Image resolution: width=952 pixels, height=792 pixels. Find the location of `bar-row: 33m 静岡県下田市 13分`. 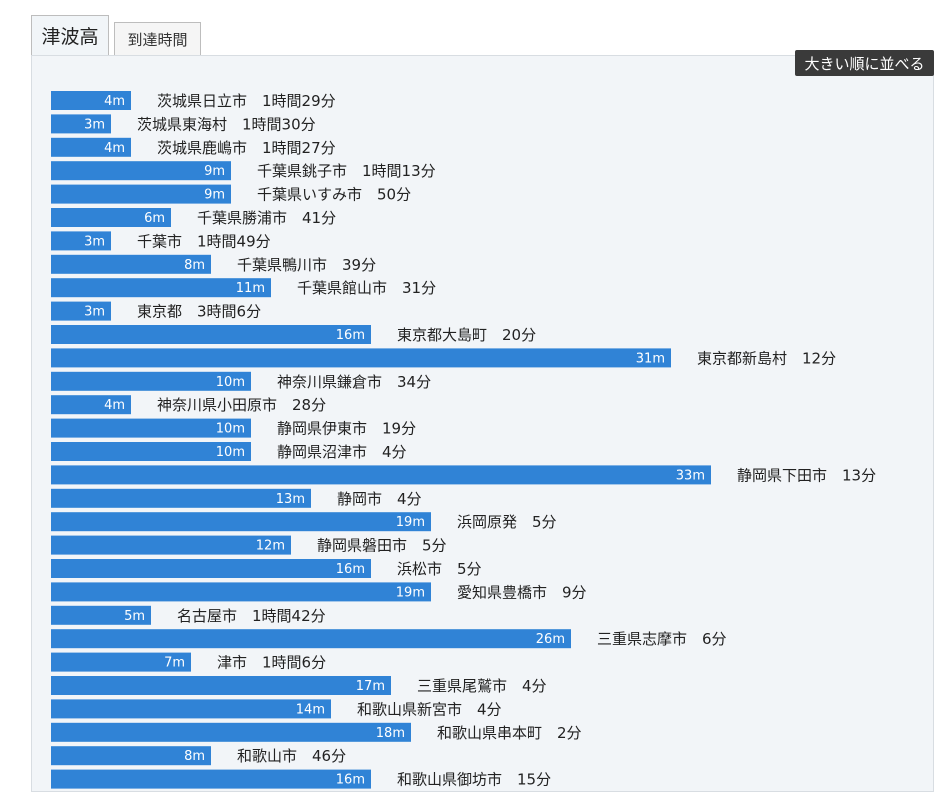

bar-row: 33m 静岡県下田市 13分 is located at coordinates (463, 475).